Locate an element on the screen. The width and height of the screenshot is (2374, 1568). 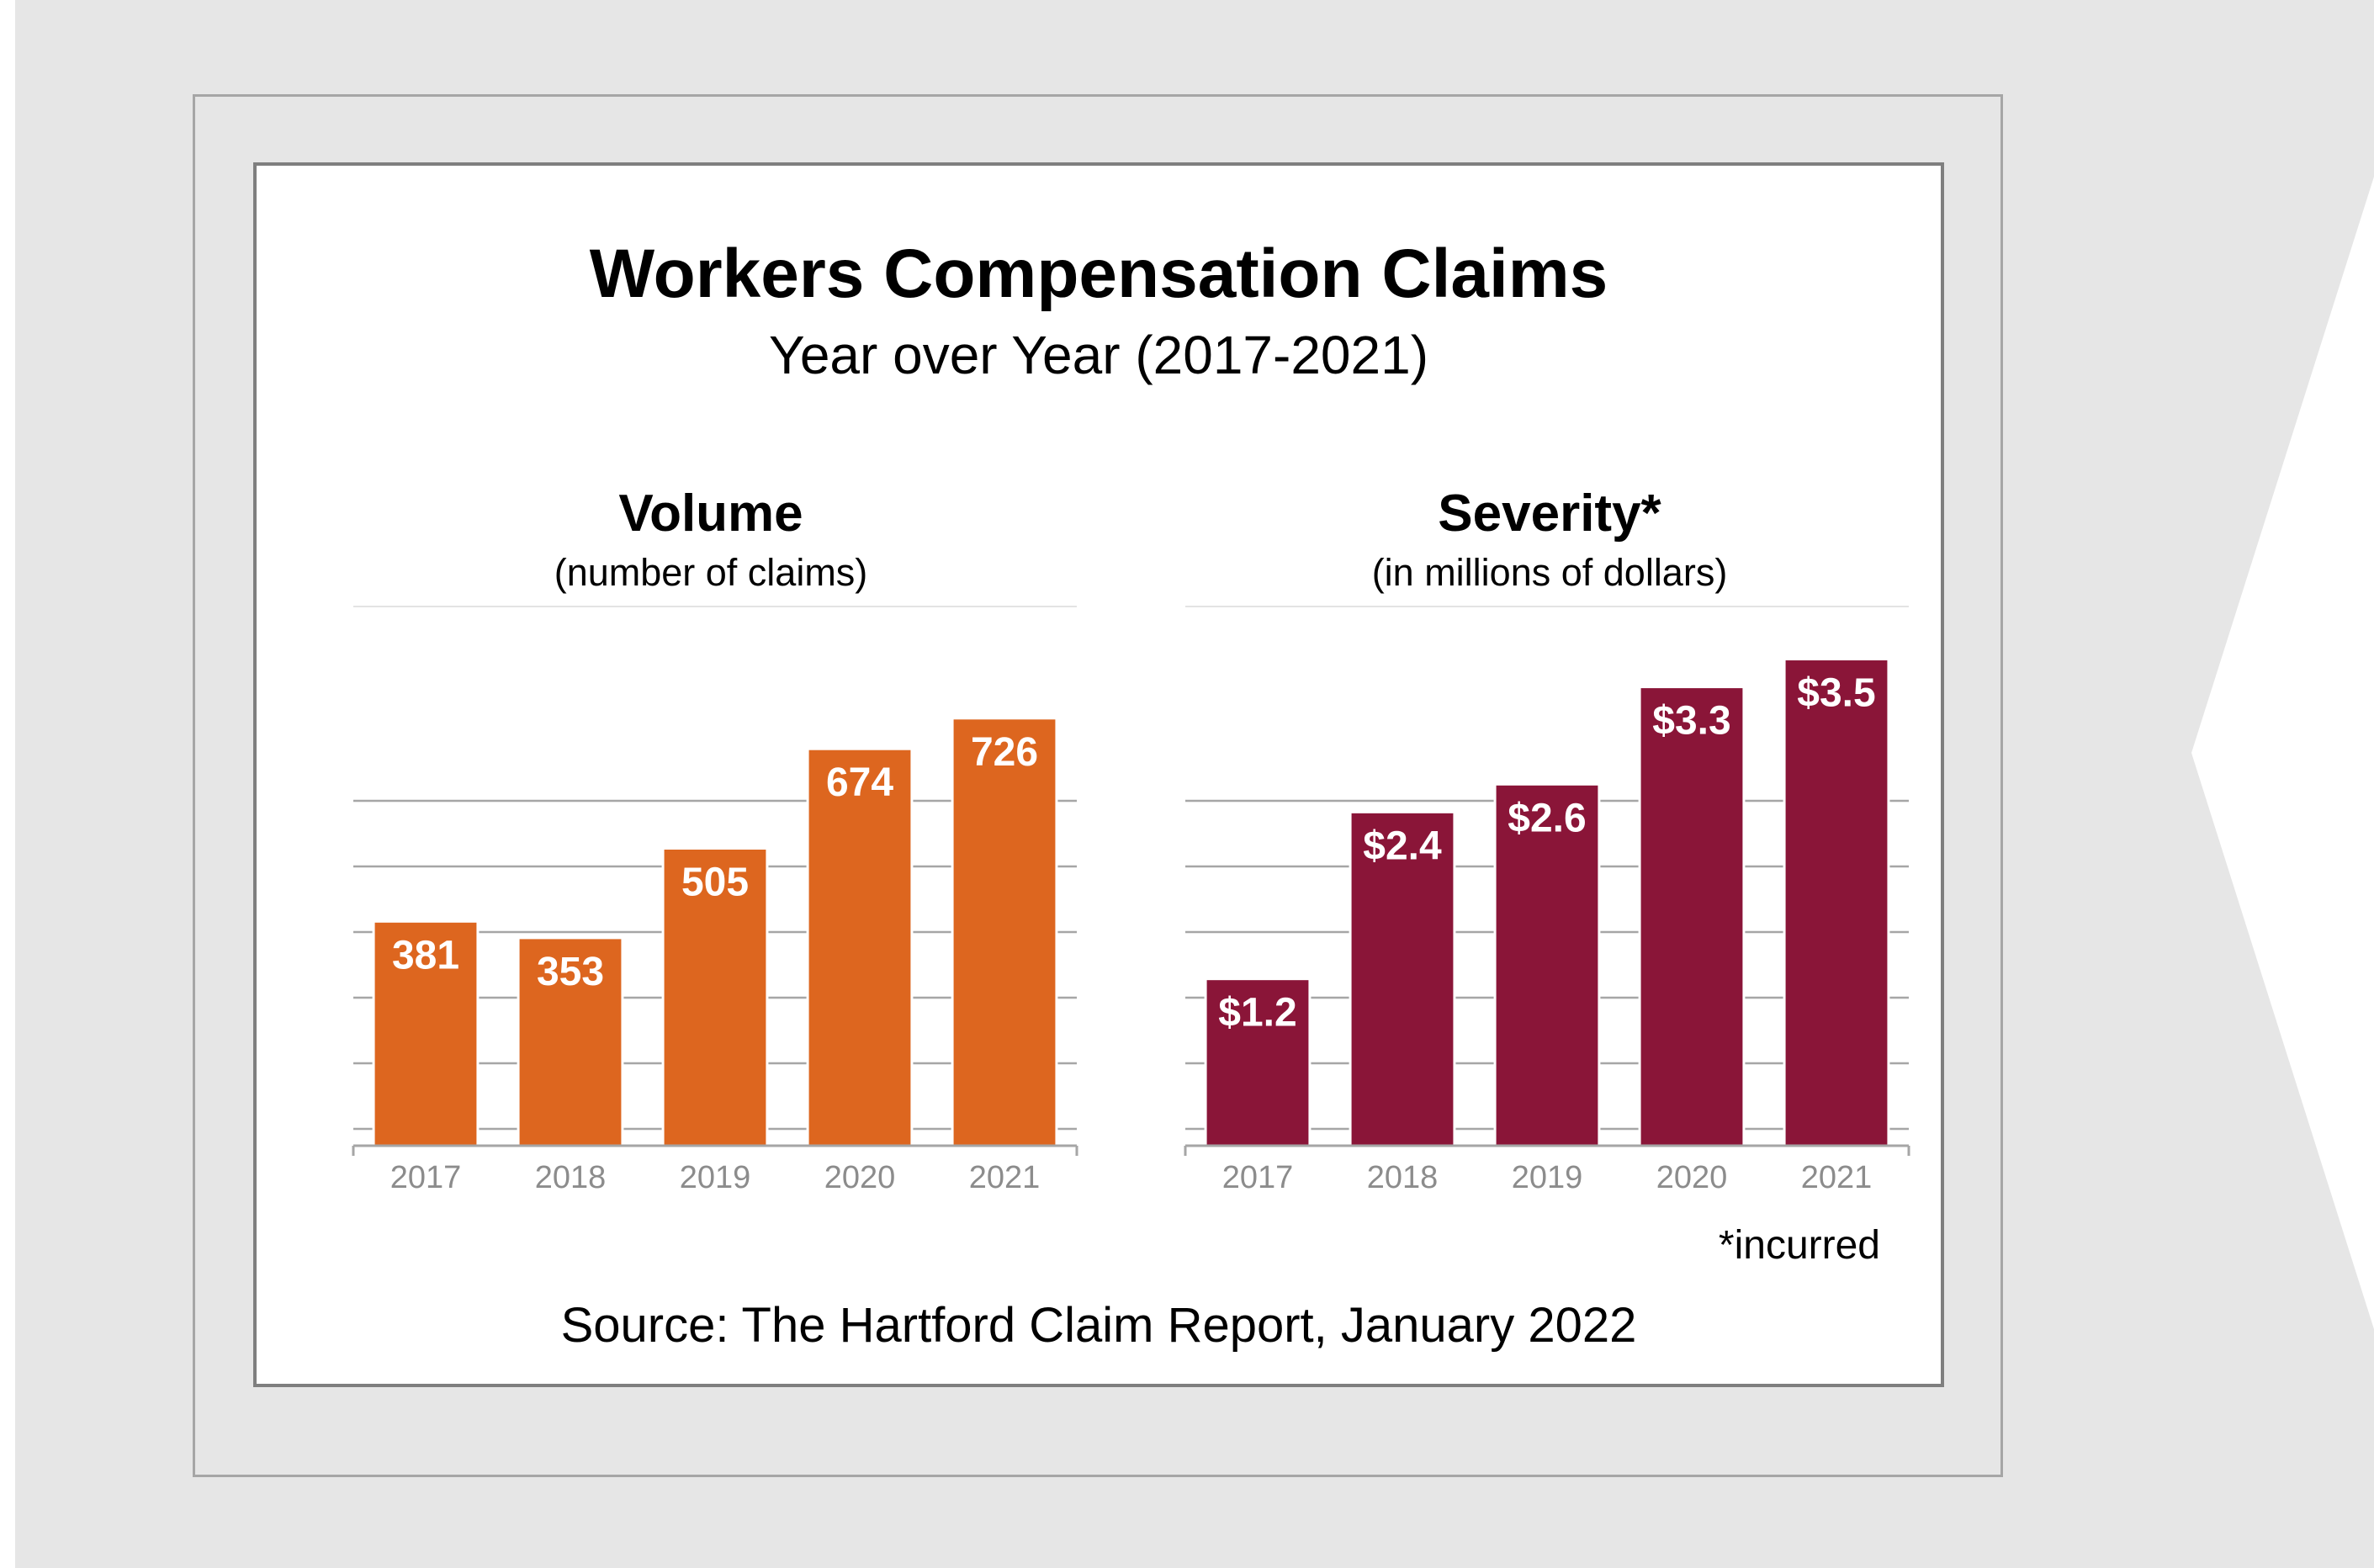
data-label-2019: 505 is located at coordinates (715, 883).